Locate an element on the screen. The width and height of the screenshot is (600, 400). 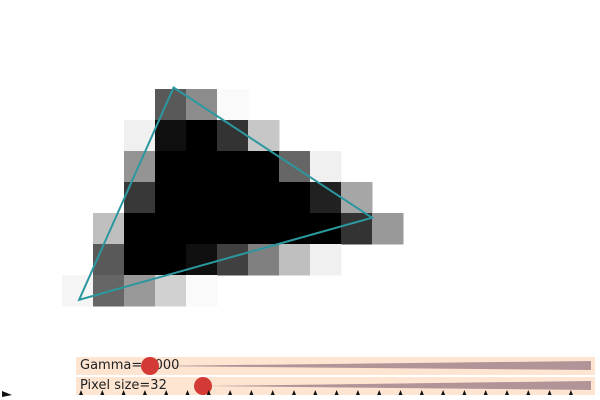
gamma-slider-track is located at coordinates (370, 365).